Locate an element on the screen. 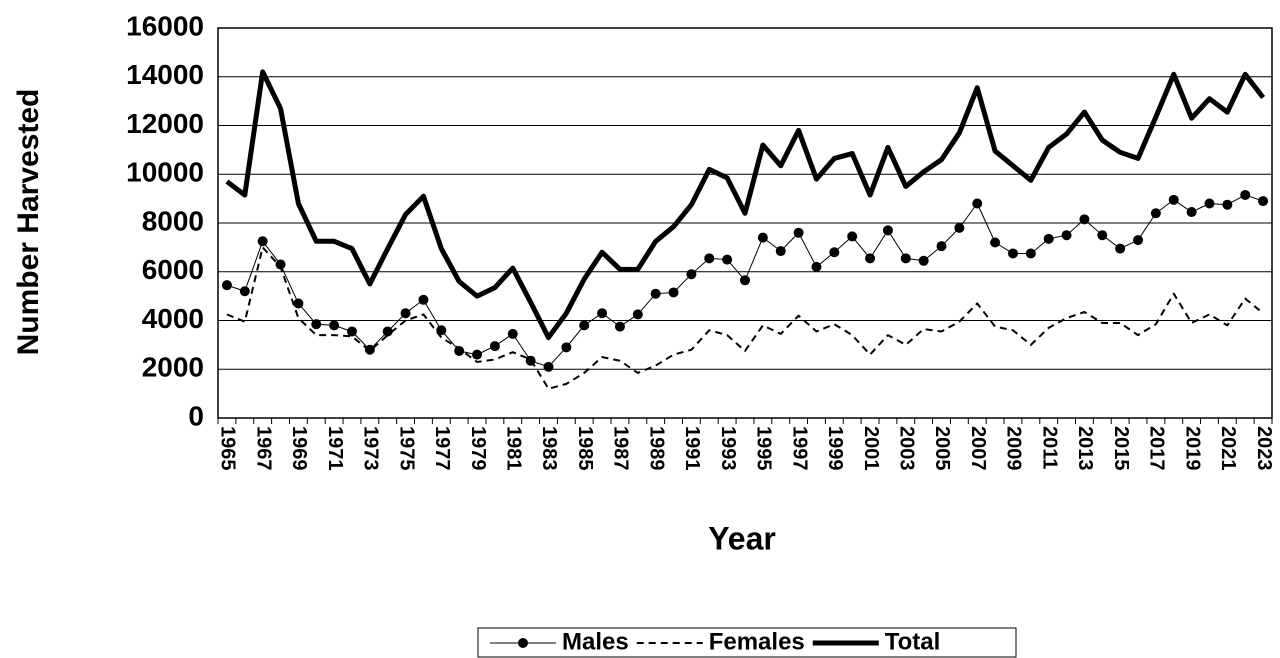  x-tick-label: 1993 is located at coordinates (728, 448).